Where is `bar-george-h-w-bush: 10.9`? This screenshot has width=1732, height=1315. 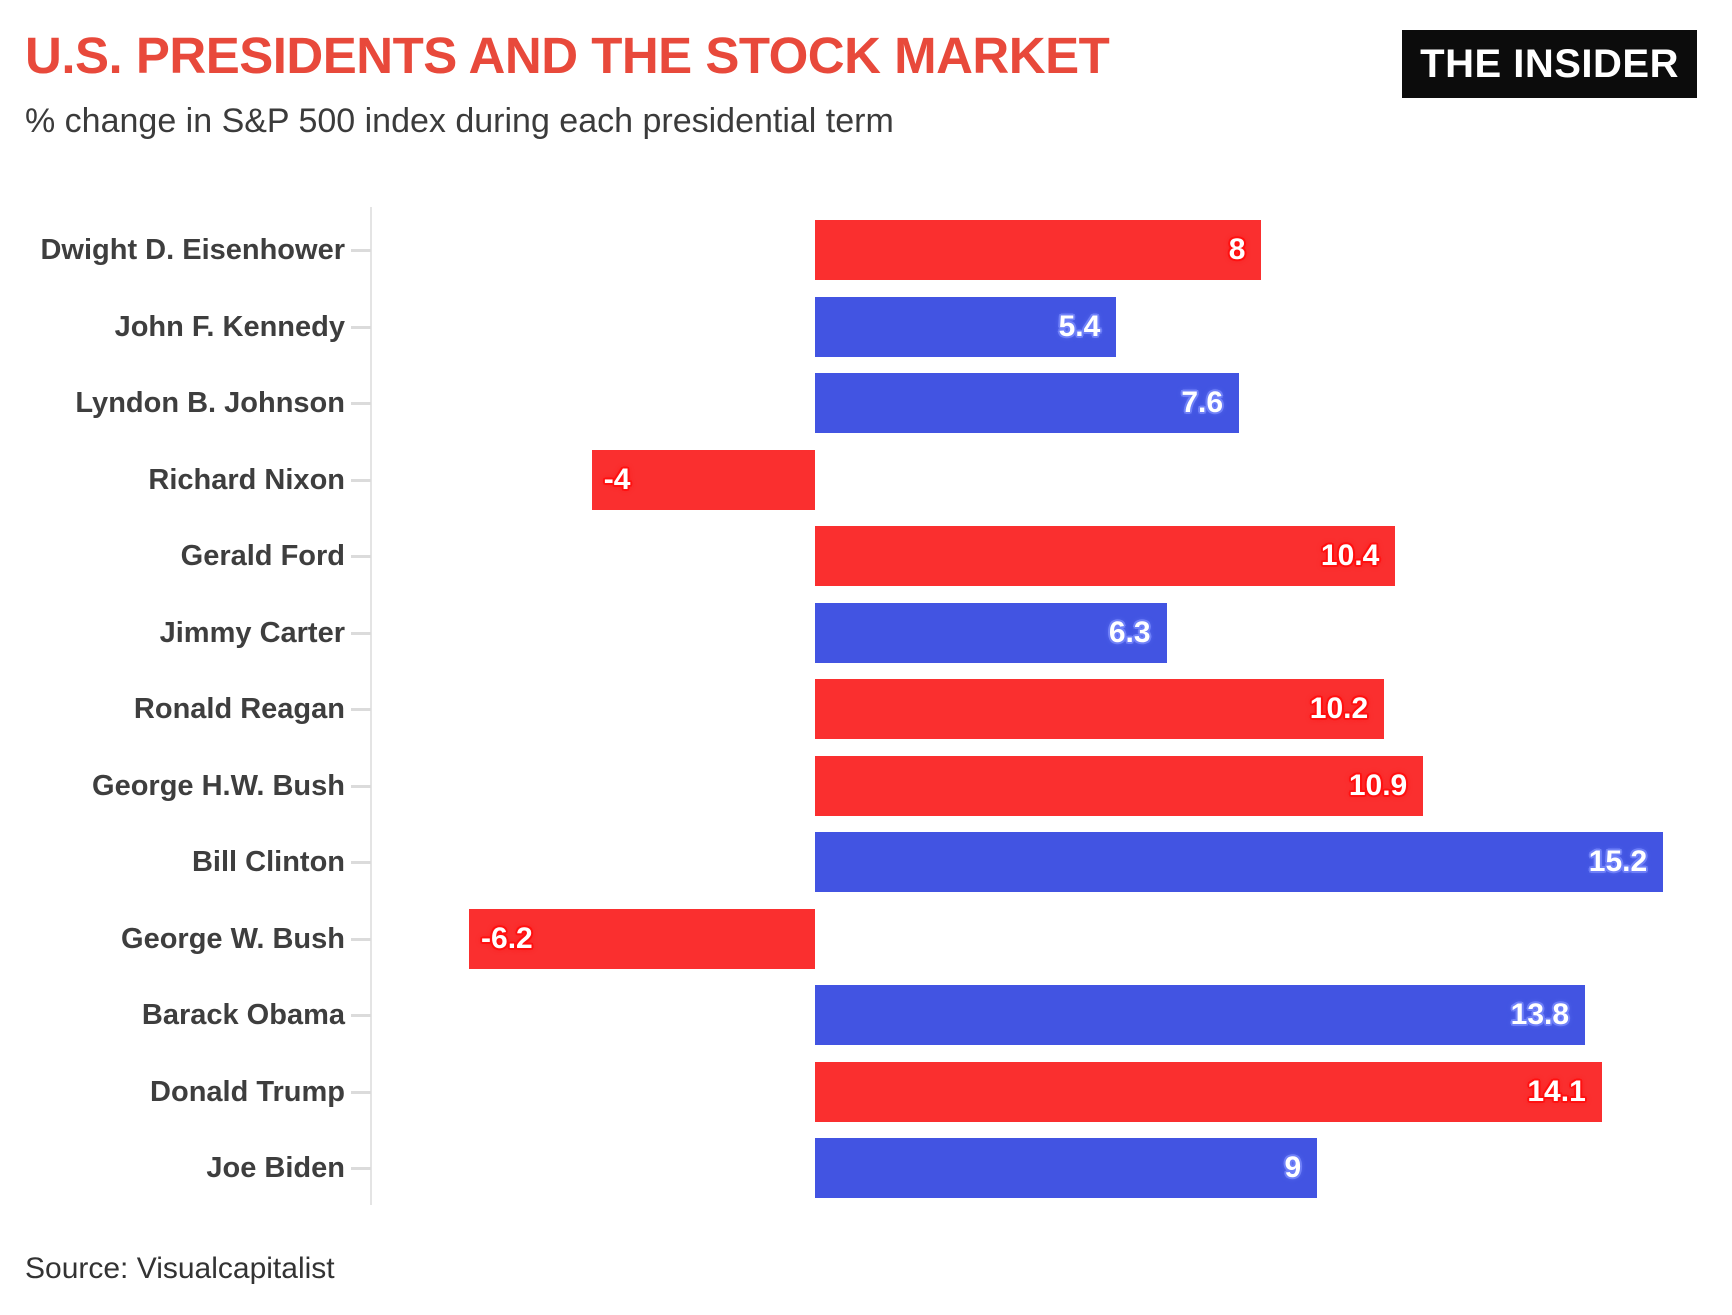
bar-george-h-w-bush: 10.9 is located at coordinates (1119, 785).